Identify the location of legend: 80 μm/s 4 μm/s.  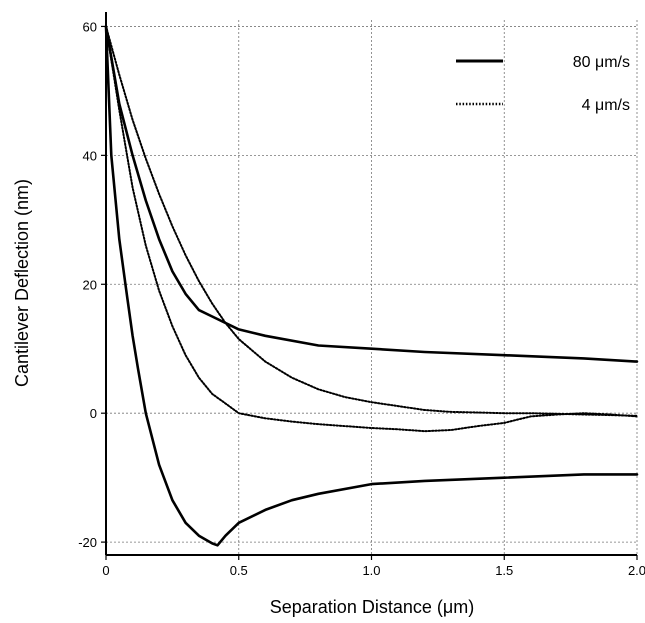
(543, 84).